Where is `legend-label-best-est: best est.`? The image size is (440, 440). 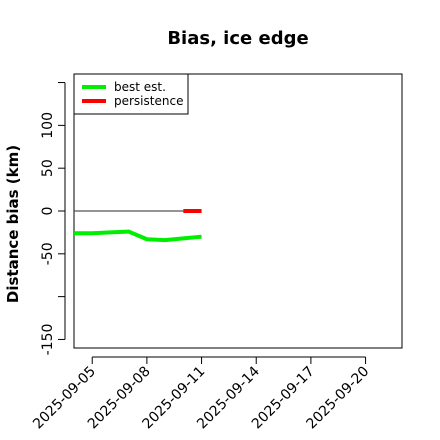 legend-label-best-est: best est. is located at coordinates (140, 87).